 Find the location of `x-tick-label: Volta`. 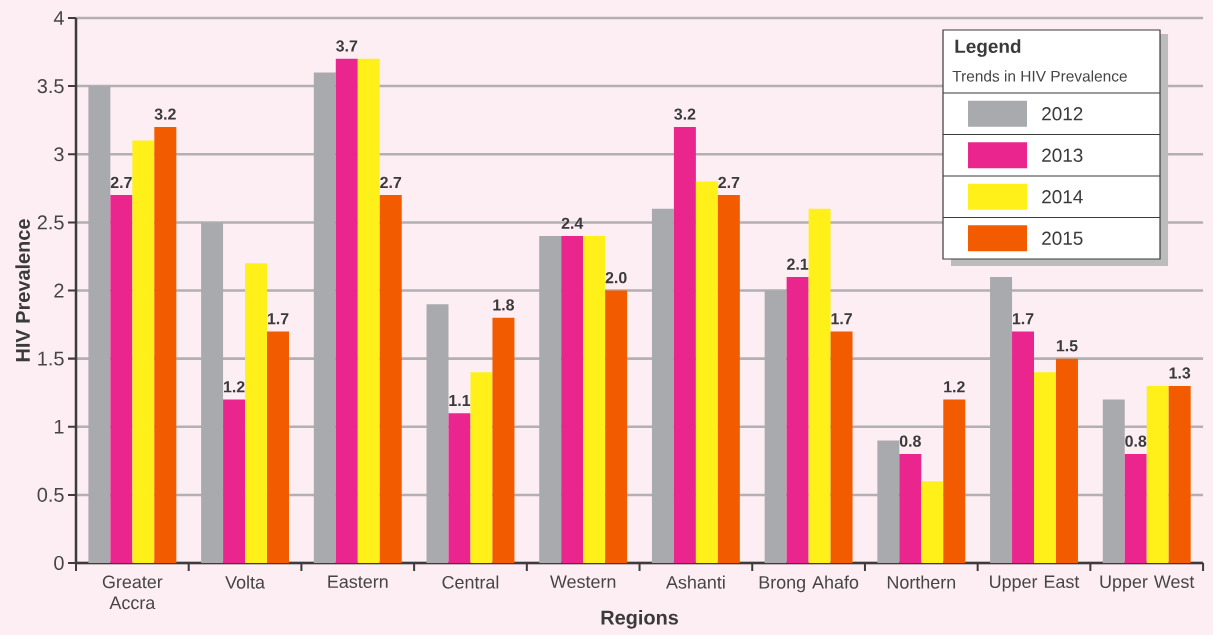

x-tick-label: Volta is located at coordinates (245, 582).